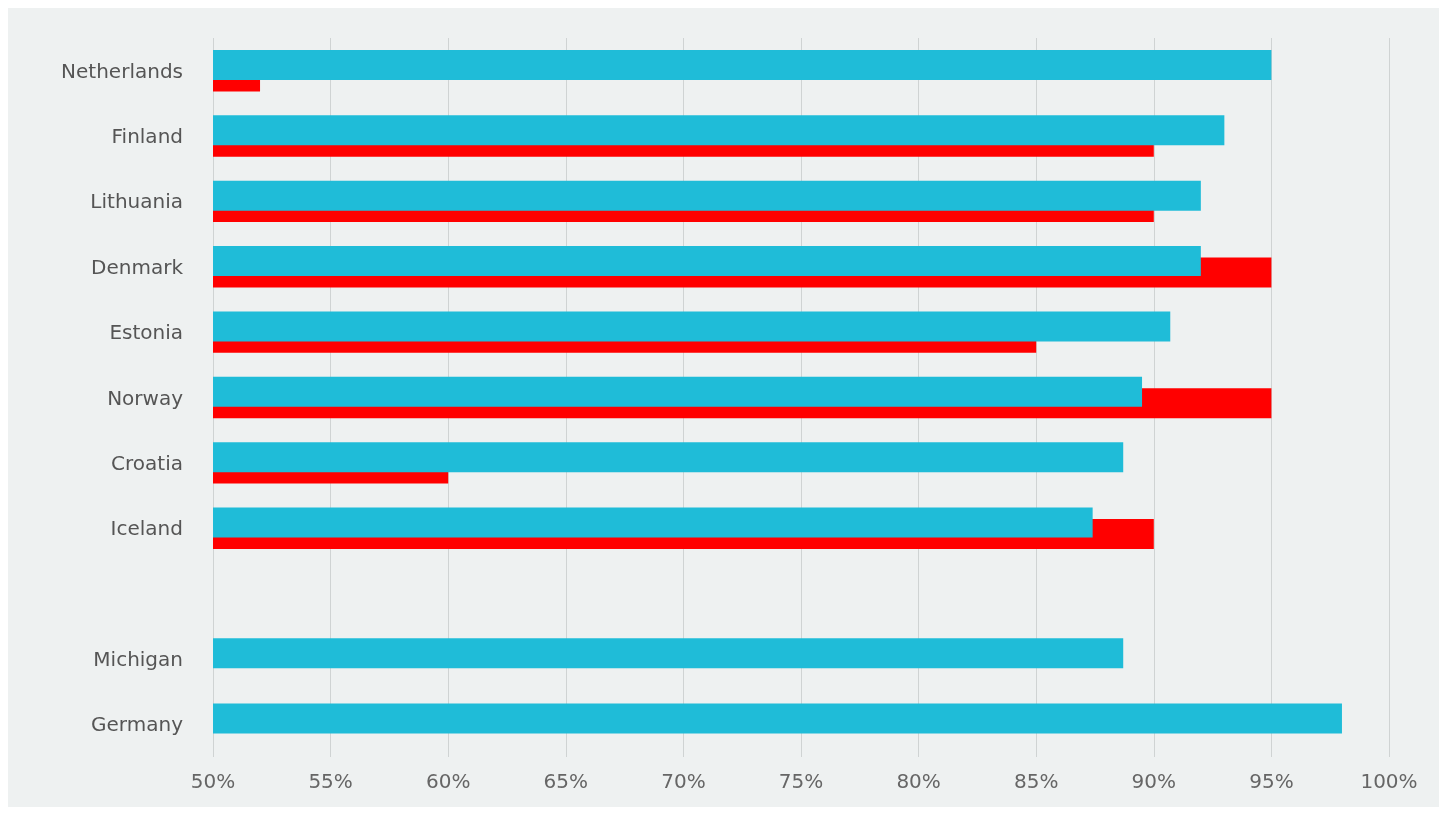 This screenshot has width=1447, height=815. I want to click on x-tick-label: 65%, so click(566, 781).